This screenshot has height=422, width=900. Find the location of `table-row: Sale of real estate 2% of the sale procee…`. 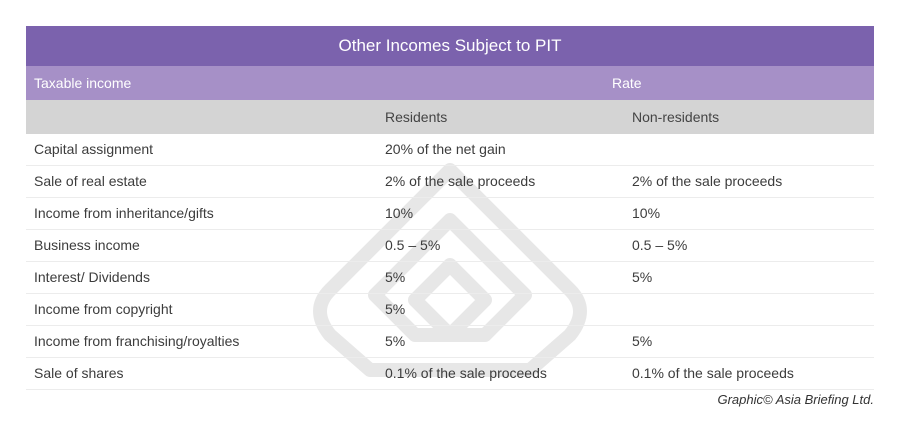

table-row: Sale of real estate 2% of the sale procee… is located at coordinates (450, 182).